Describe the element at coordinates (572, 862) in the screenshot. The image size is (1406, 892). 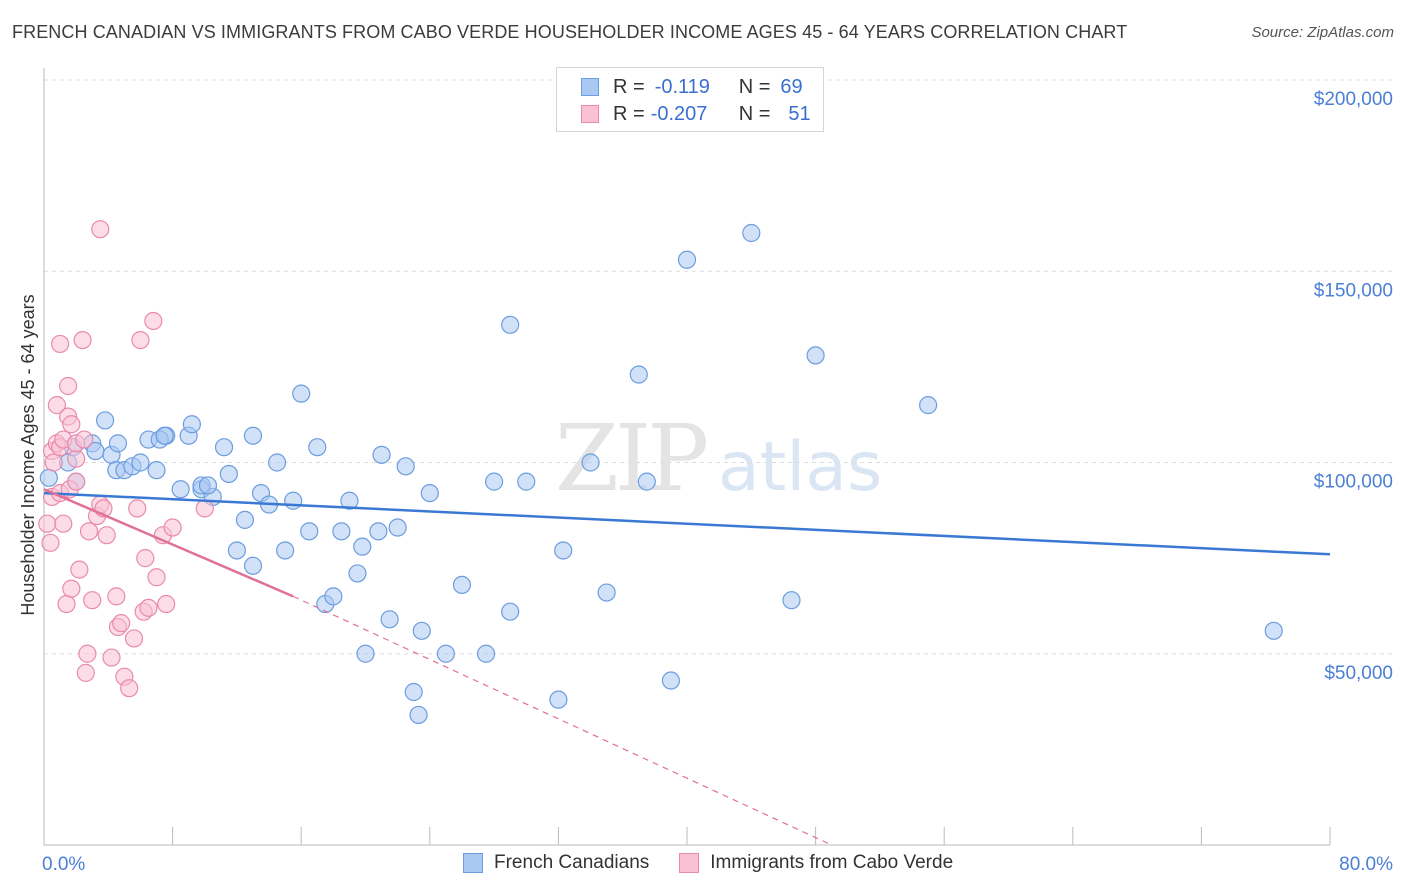
I see `bottom-legend-label: French Canadians` at that location.